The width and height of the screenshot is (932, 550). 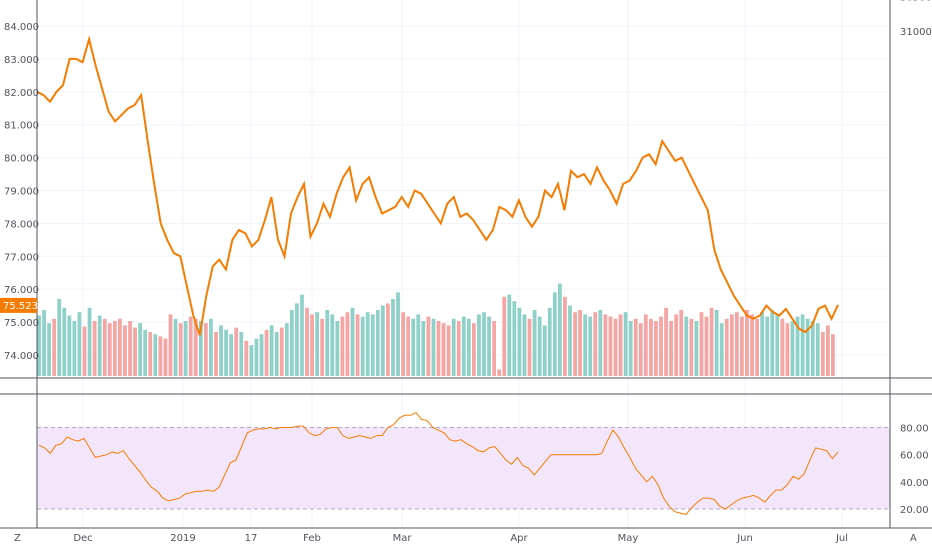 I want to click on x-tick-label: Jun, so click(x=744, y=538).